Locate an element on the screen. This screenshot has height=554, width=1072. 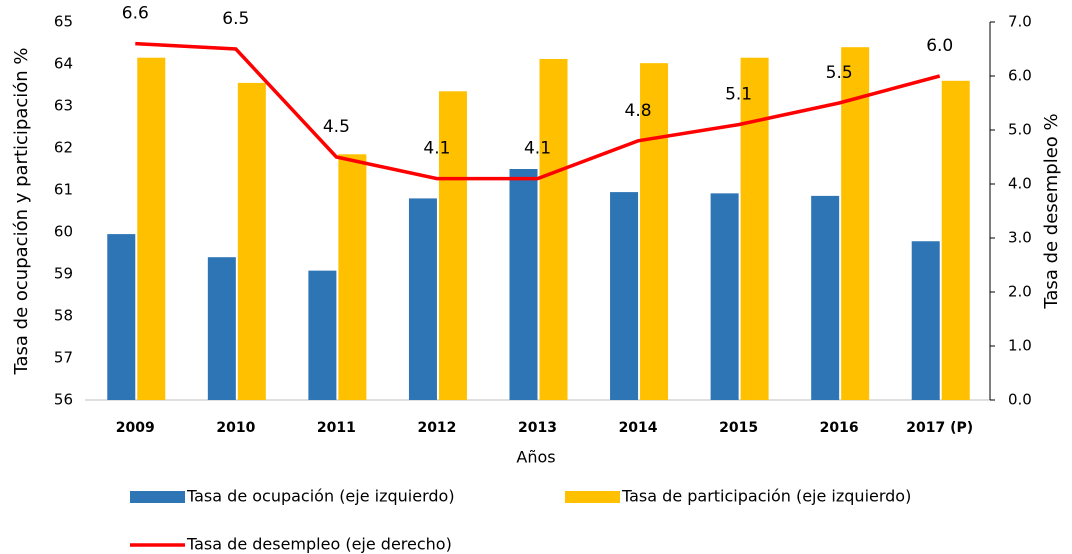
y-tick-label: 62 is located at coordinates (63, 148).